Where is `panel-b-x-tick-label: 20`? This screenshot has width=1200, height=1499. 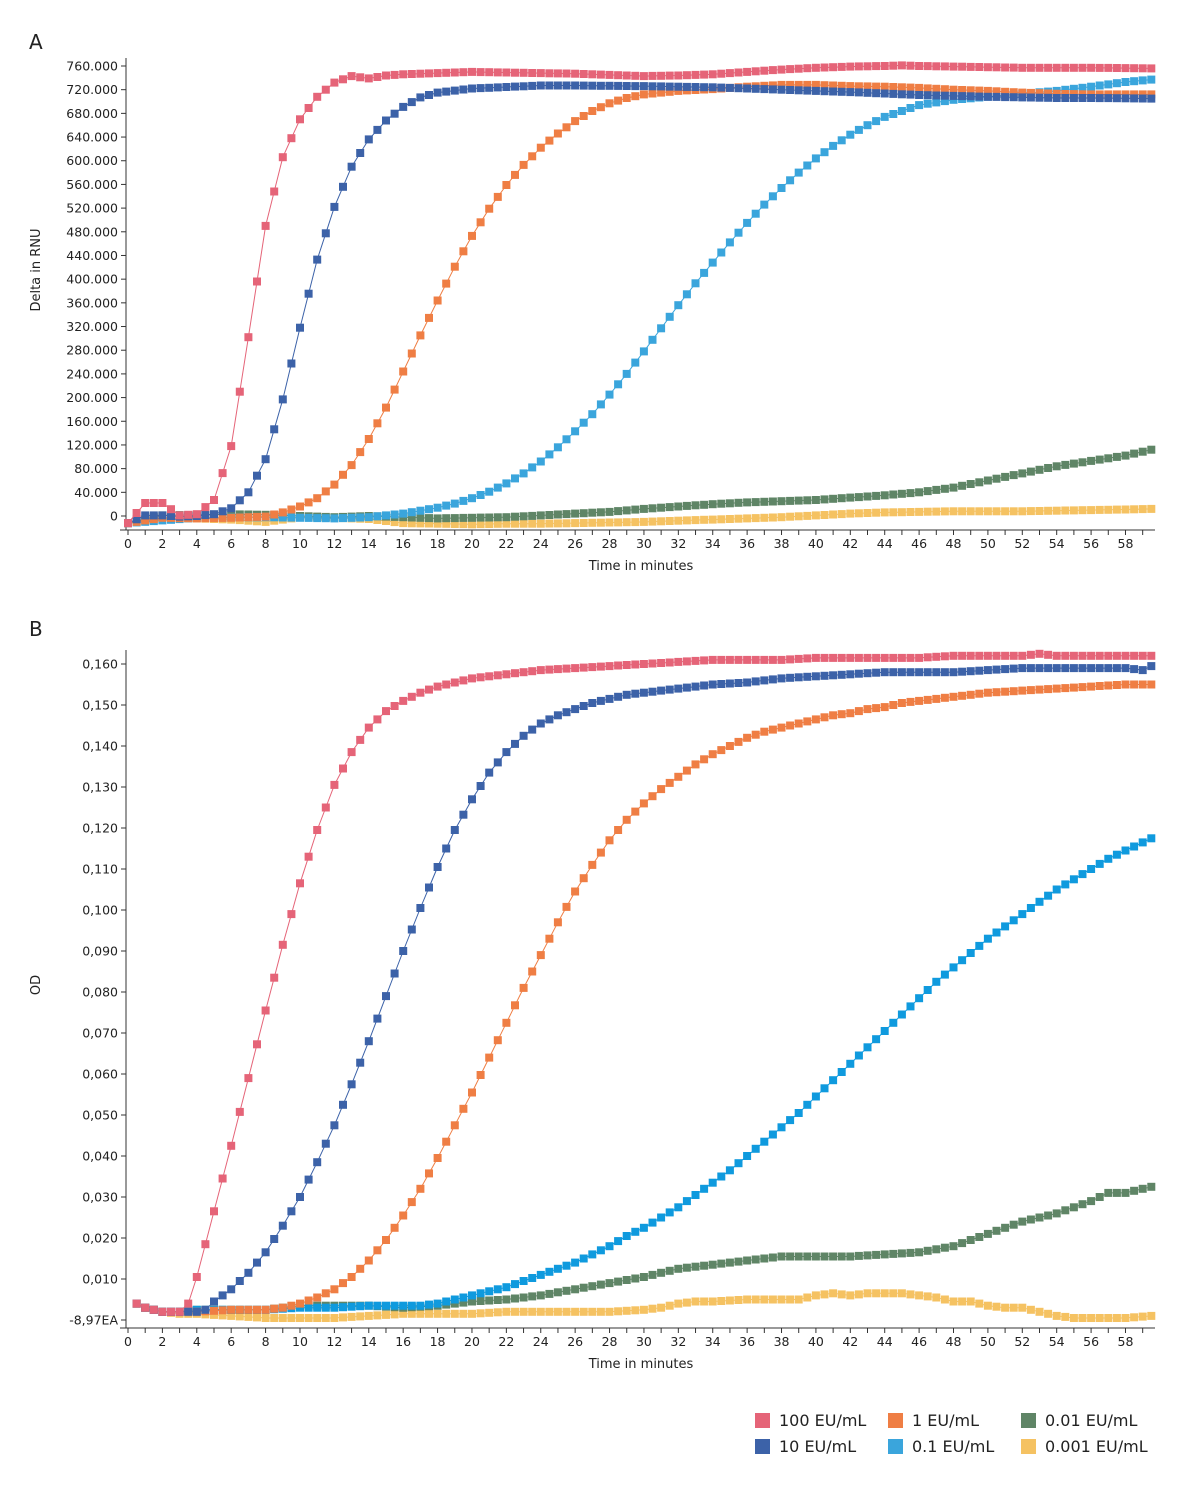
panel-b-x-tick-label: 20 is located at coordinates (472, 1341).